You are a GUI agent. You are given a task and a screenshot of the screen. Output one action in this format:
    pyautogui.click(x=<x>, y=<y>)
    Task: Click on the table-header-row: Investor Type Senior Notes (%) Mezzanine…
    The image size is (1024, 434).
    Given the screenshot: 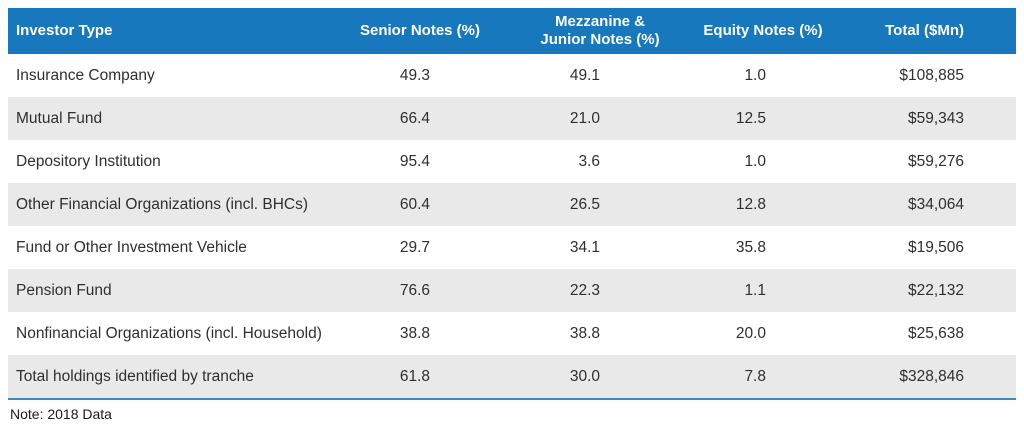 What is the action you would take?
    pyautogui.click(x=512, y=31)
    